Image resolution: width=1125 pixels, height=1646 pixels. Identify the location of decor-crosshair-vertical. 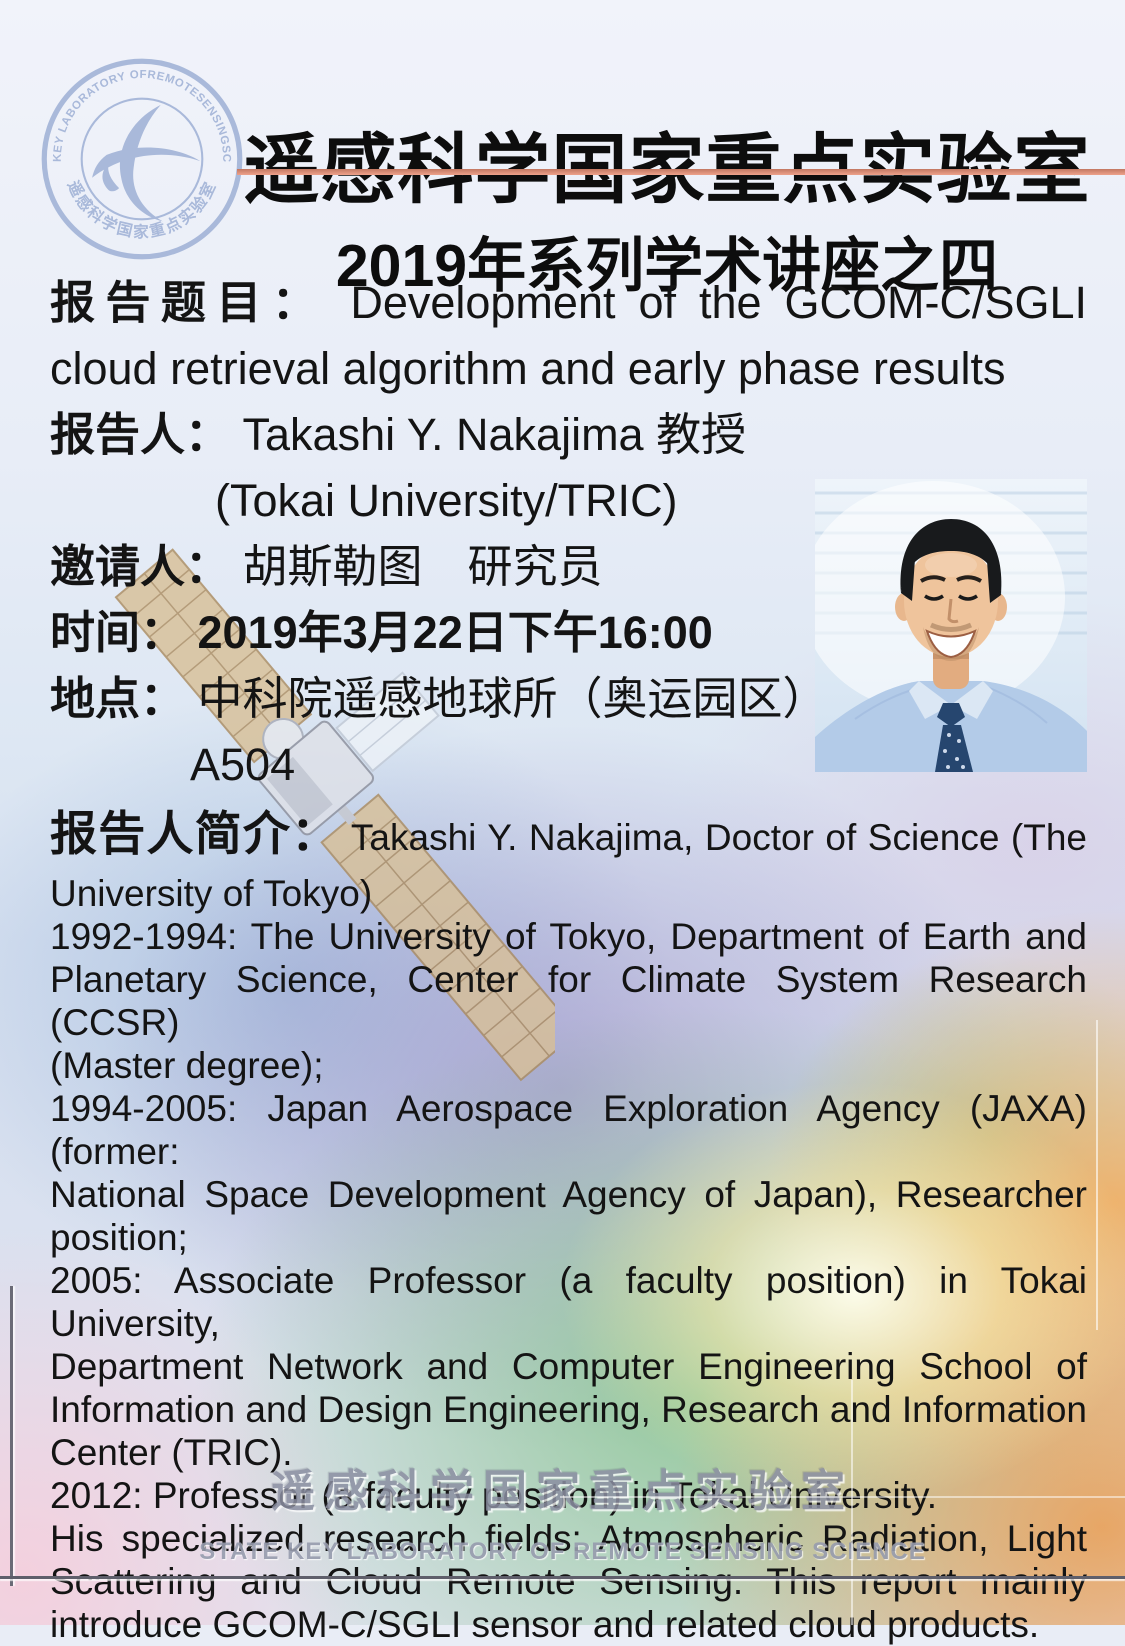
(852, 1502).